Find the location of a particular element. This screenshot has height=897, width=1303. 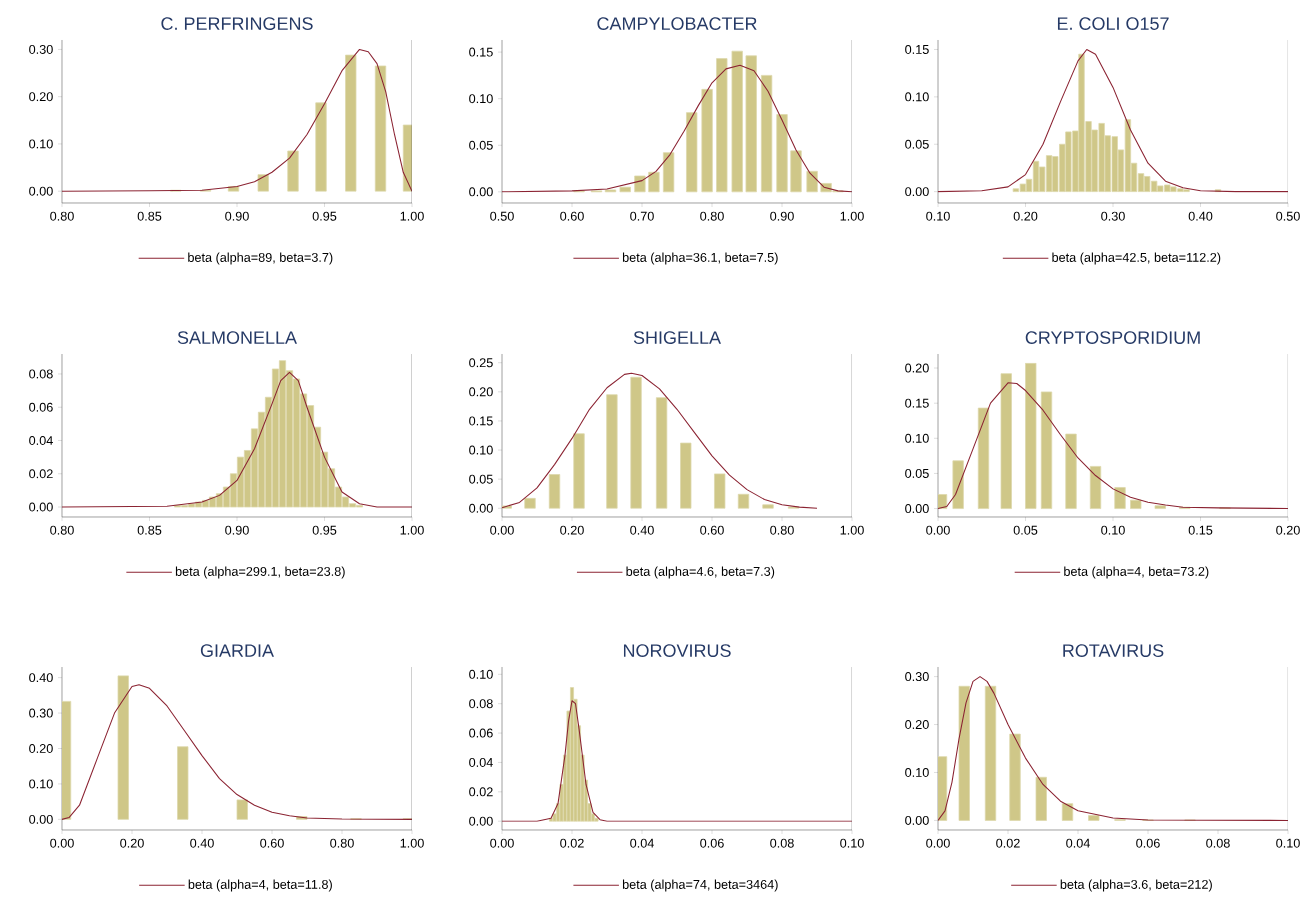

legend-label: beta (alpha=89, beta=3.7) is located at coordinates (260, 258).